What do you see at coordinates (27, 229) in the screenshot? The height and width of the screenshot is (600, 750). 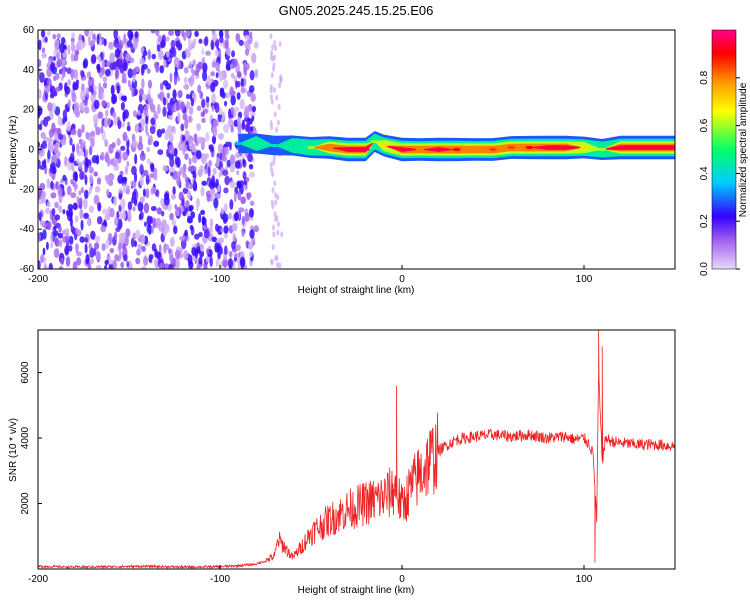 I see `y-tick-label: -40` at bounding box center [27, 229].